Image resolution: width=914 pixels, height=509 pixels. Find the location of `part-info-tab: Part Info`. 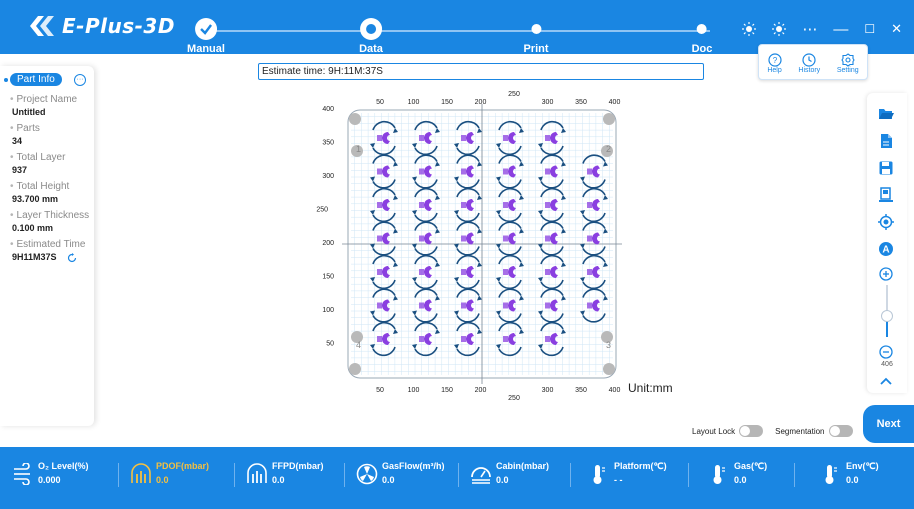

part-info-tab: Part Info is located at coordinates (36, 79).